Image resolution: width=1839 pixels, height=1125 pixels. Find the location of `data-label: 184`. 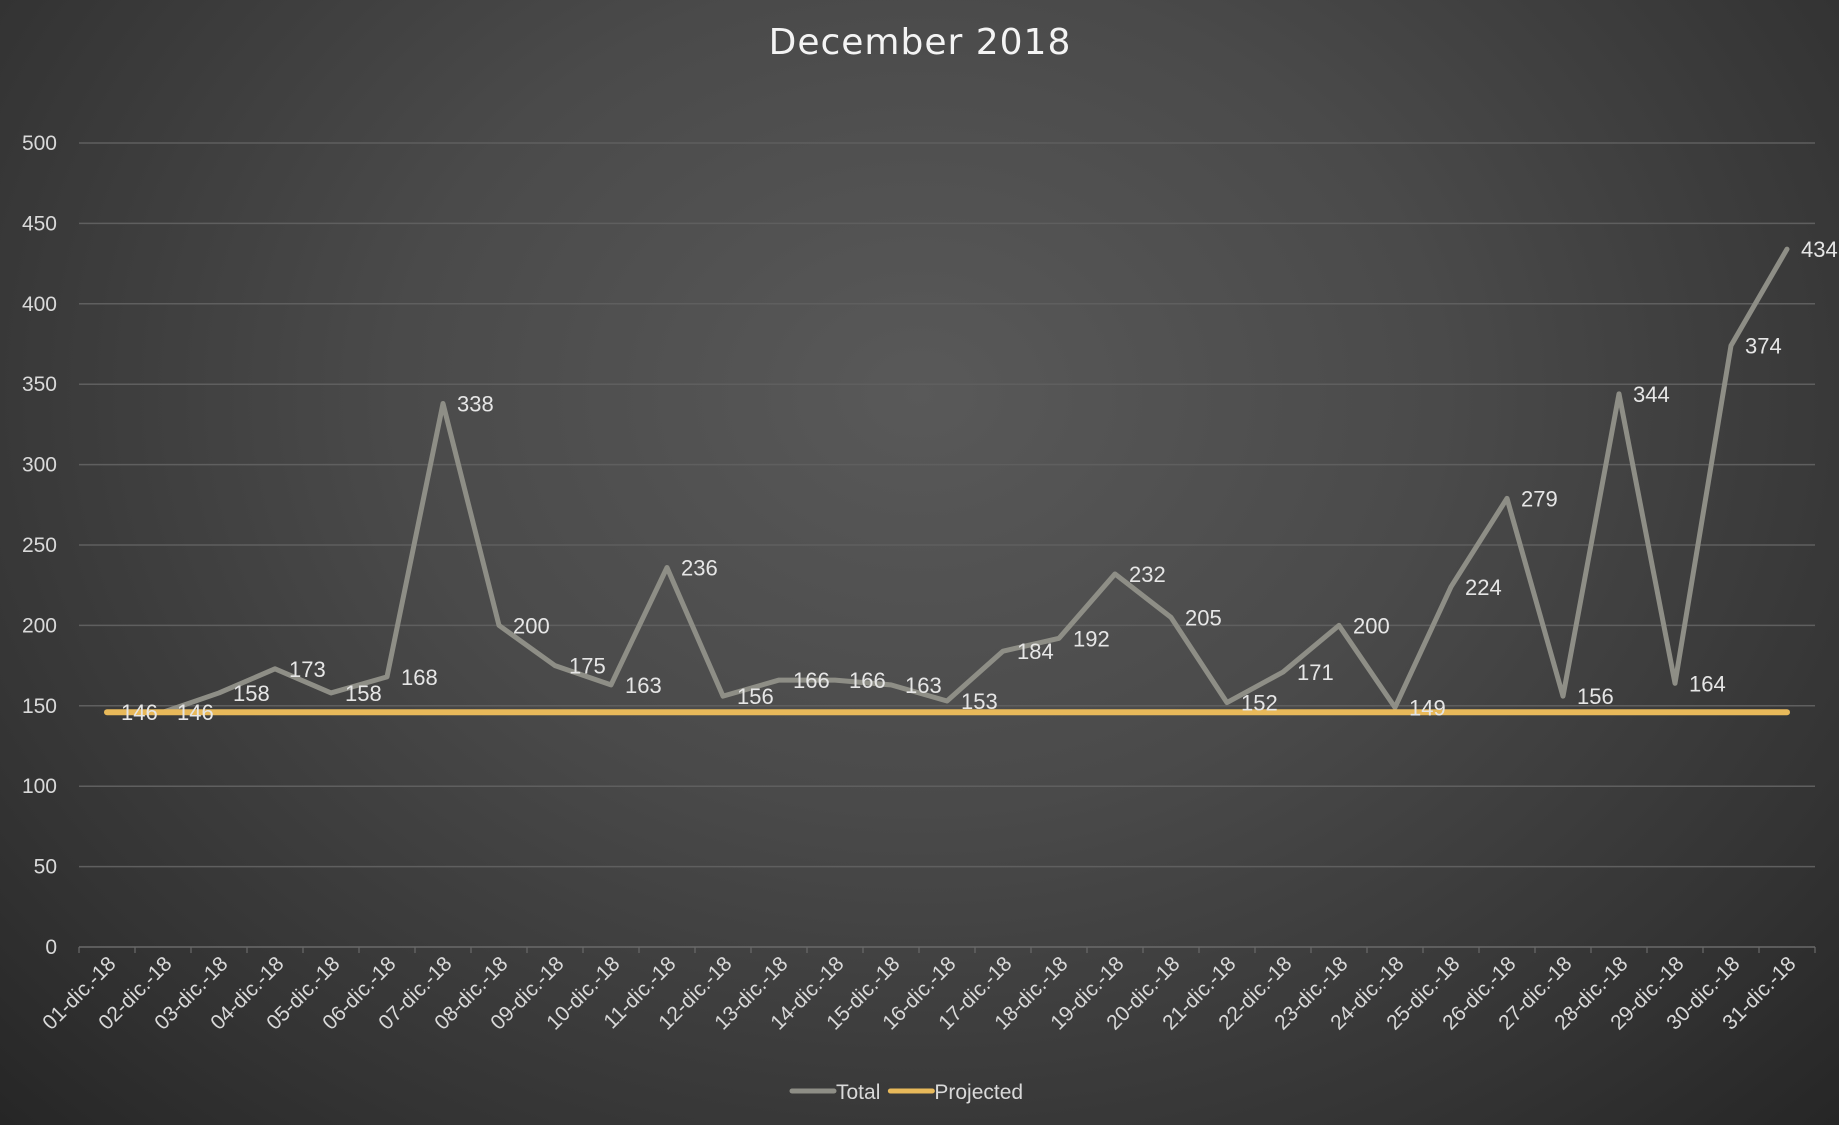

data-label: 184 is located at coordinates (1035, 651).